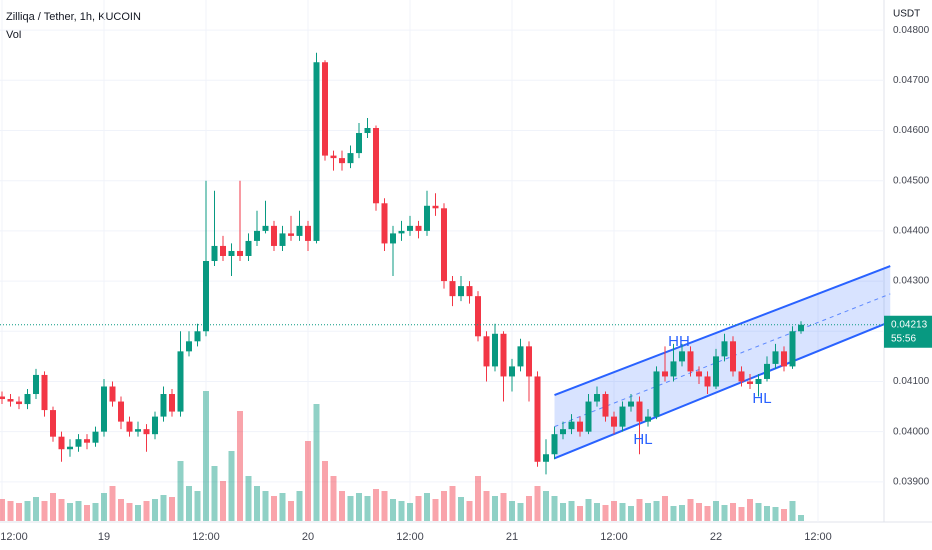  What do you see at coordinates (104, 537) in the screenshot?
I see `x-tick-label: 19` at bounding box center [104, 537].